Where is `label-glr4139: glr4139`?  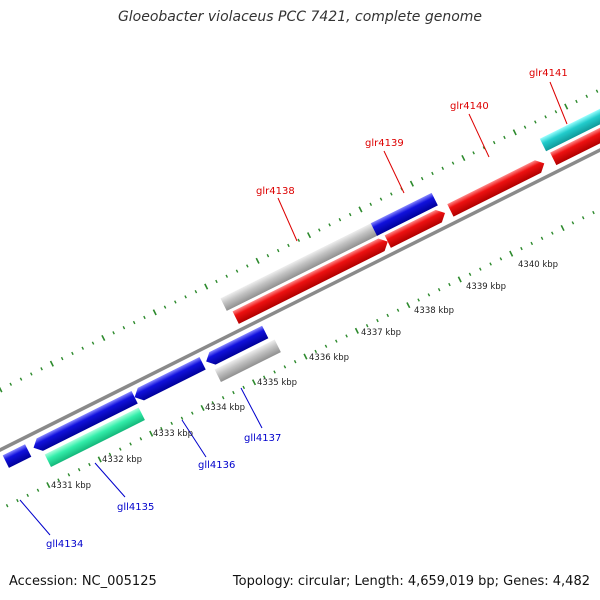
label-glr4139: glr4139 is located at coordinates (384, 143).